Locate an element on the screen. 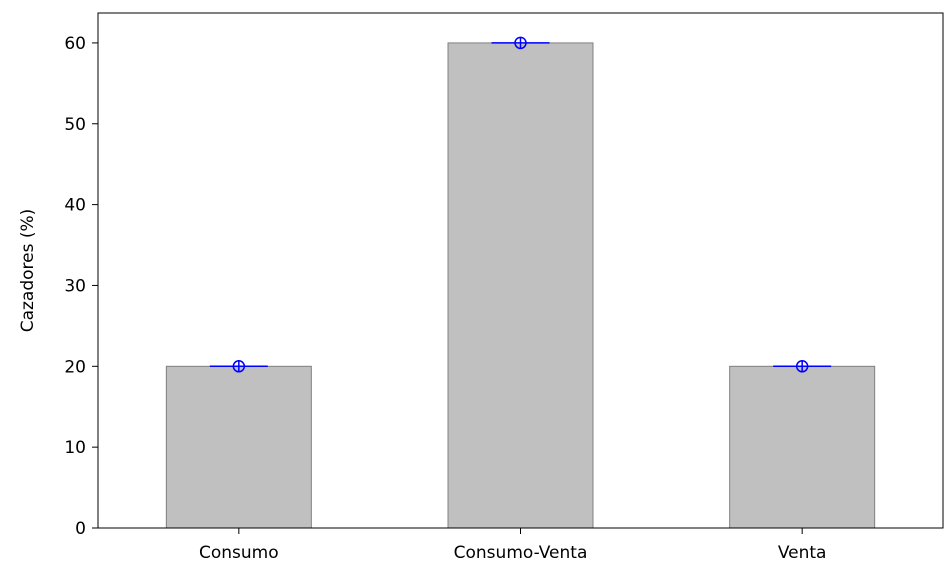 This screenshot has height=563, width=946. x-tick-label: Consumo is located at coordinates (239, 553).